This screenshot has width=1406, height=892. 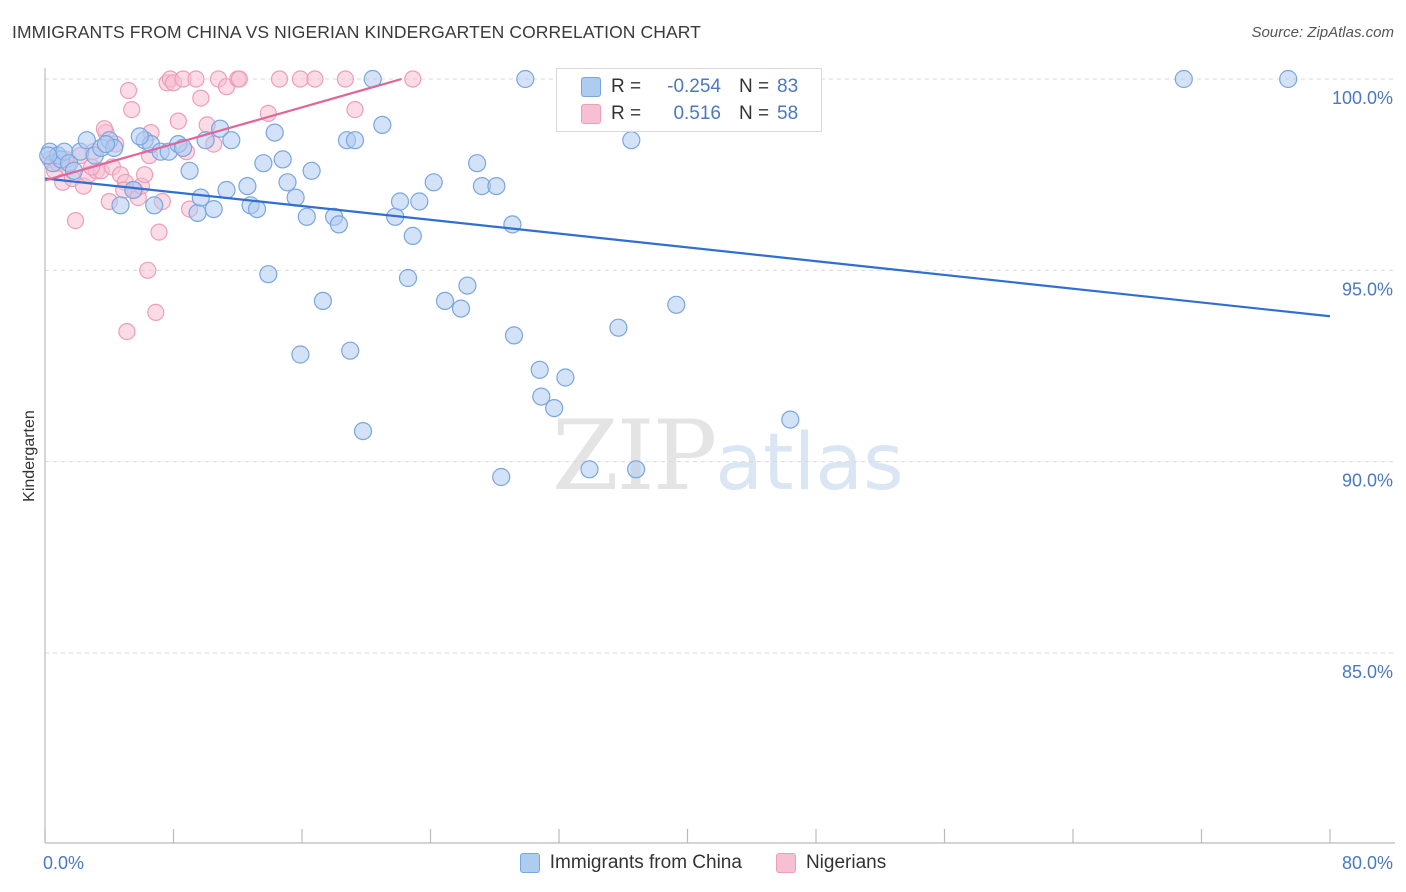 I want to click on y-tick-label: 100.0%, so click(x=1362, y=98).